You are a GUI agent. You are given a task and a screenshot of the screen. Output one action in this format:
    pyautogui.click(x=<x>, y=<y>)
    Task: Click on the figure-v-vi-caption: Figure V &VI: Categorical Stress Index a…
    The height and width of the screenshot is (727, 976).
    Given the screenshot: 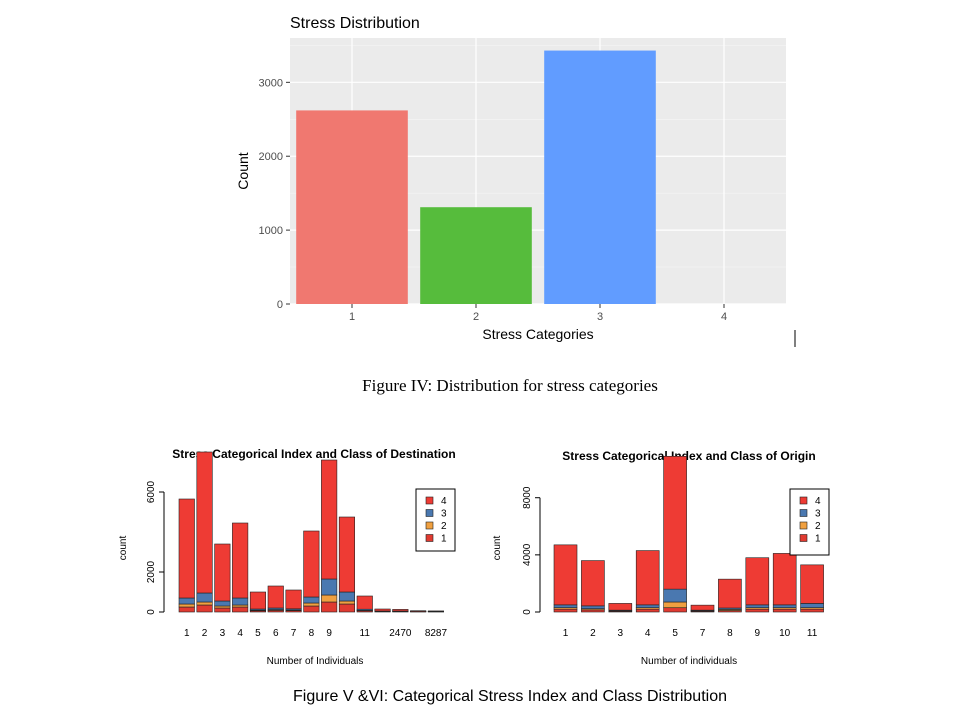 What is the action you would take?
    pyautogui.click(x=510, y=696)
    